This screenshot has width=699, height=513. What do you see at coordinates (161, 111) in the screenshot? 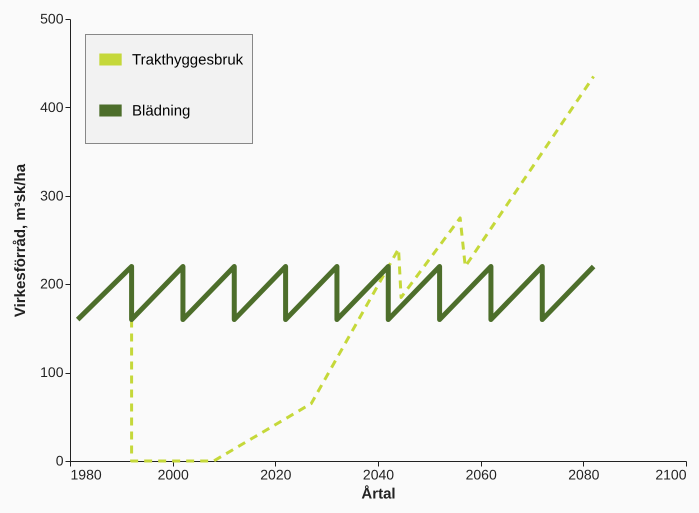
I see `legend-label: Blädning` at bounding box center [161, 111].